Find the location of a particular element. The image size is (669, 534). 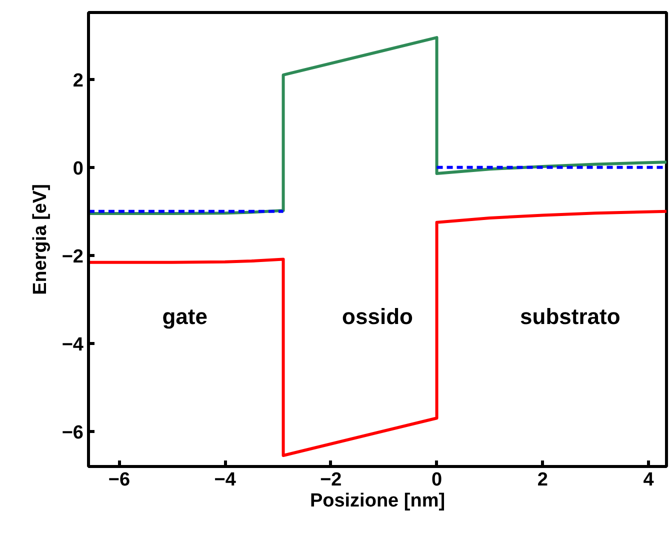

x-tick-label: −6 is located at coordinates (119, 480).